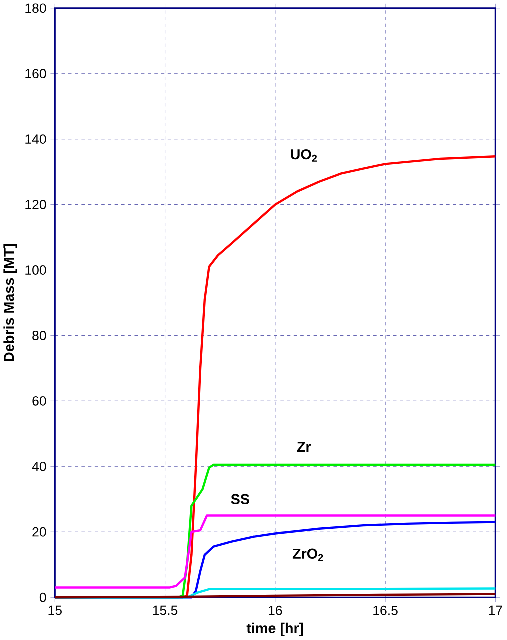 The image size is (507, 640). Describe the element at coordinates (55, 611) in the screenshot. I see `x-tick-label: 15` at that location.